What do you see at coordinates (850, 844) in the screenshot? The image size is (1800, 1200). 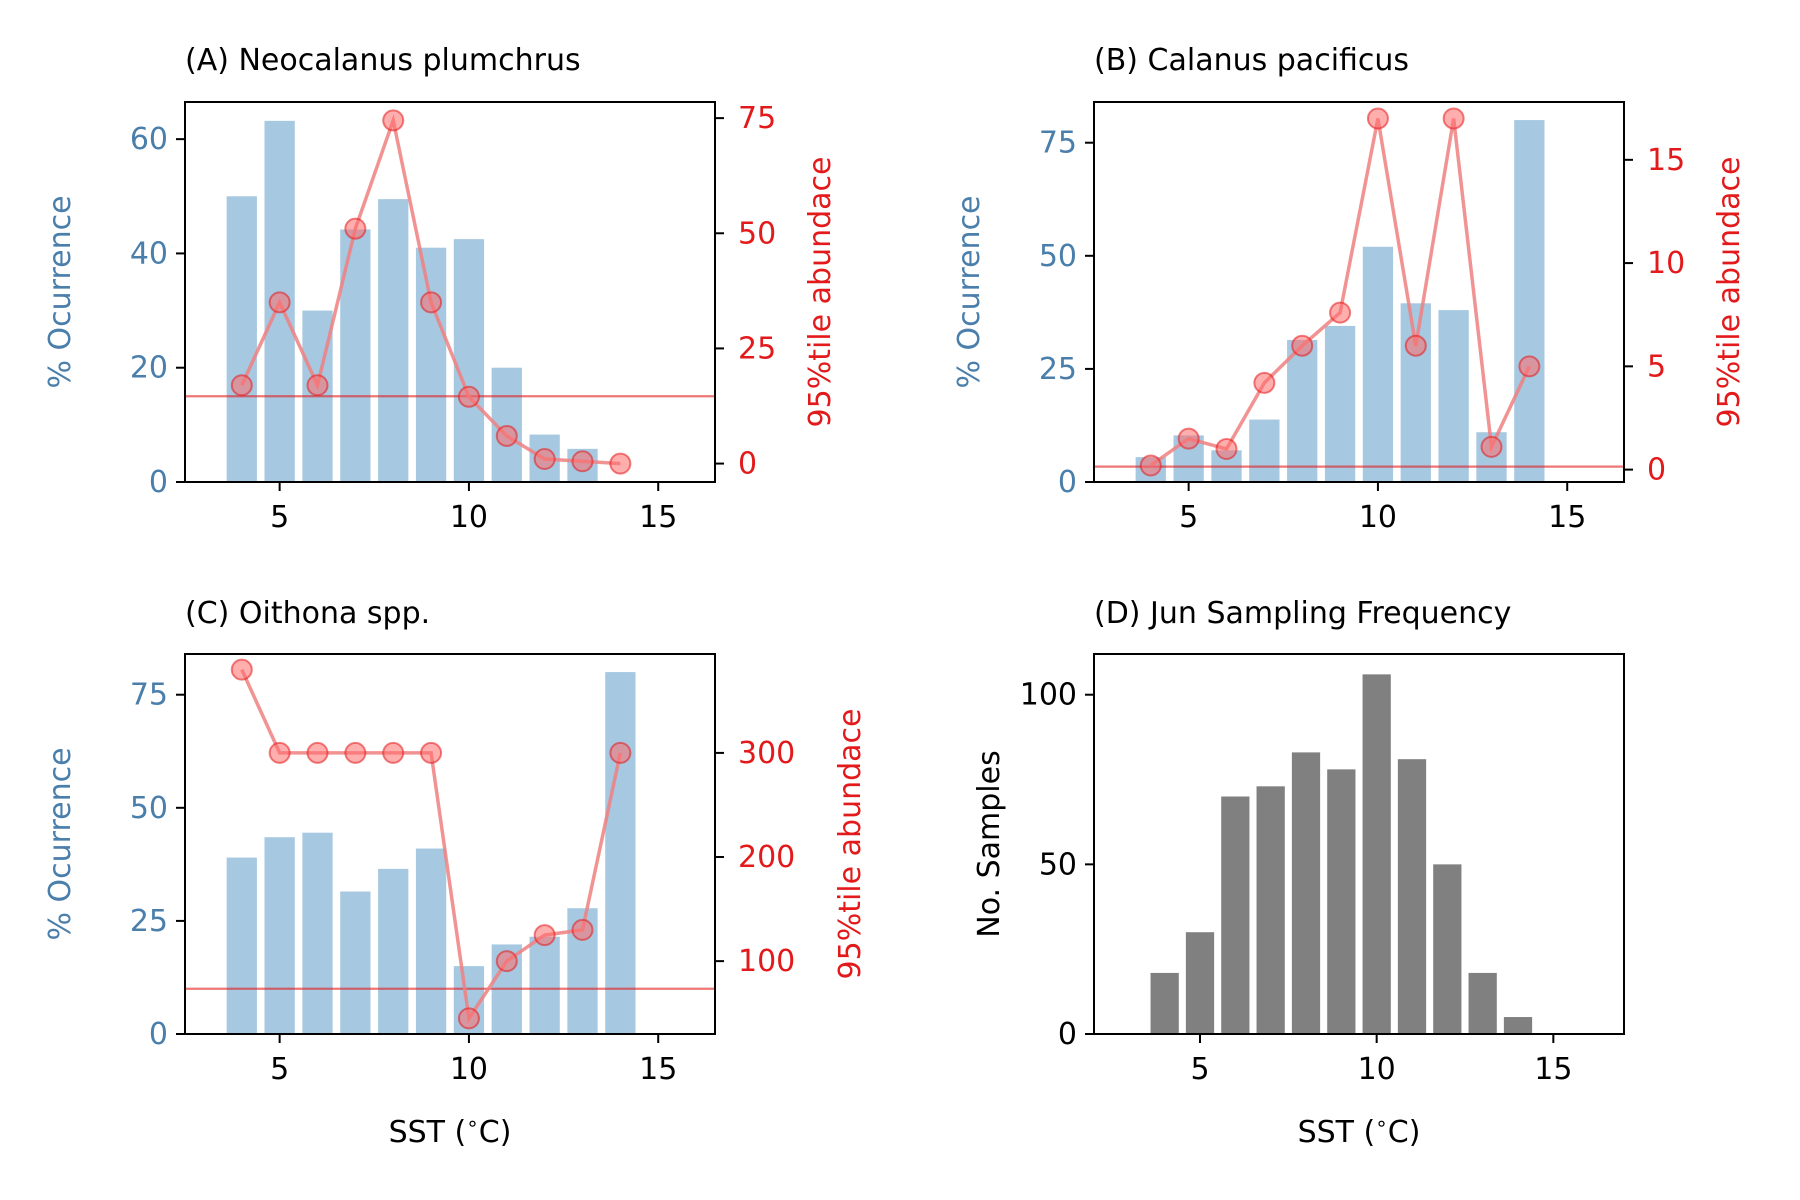 I see `panel-c-y2-axis-label: 95%tile abundace` at bounding box center [850, 844].